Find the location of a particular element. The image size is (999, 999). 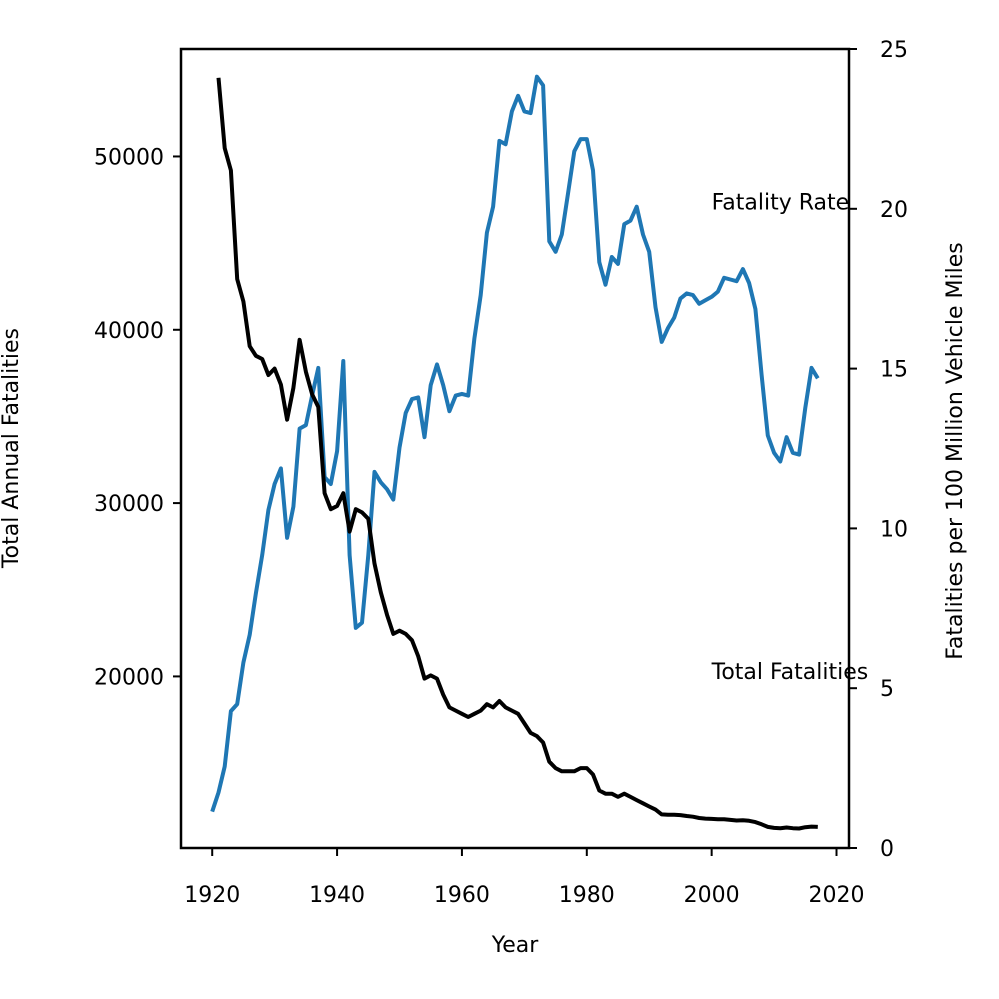

y-left-tick-label: 30000 is located at coordinates (129, 504).